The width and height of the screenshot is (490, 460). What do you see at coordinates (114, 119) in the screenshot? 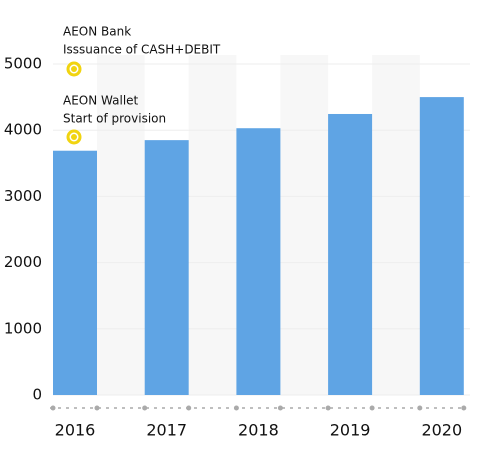
I see `annotation-text: Start of provision` at bounding box center [114, 119].